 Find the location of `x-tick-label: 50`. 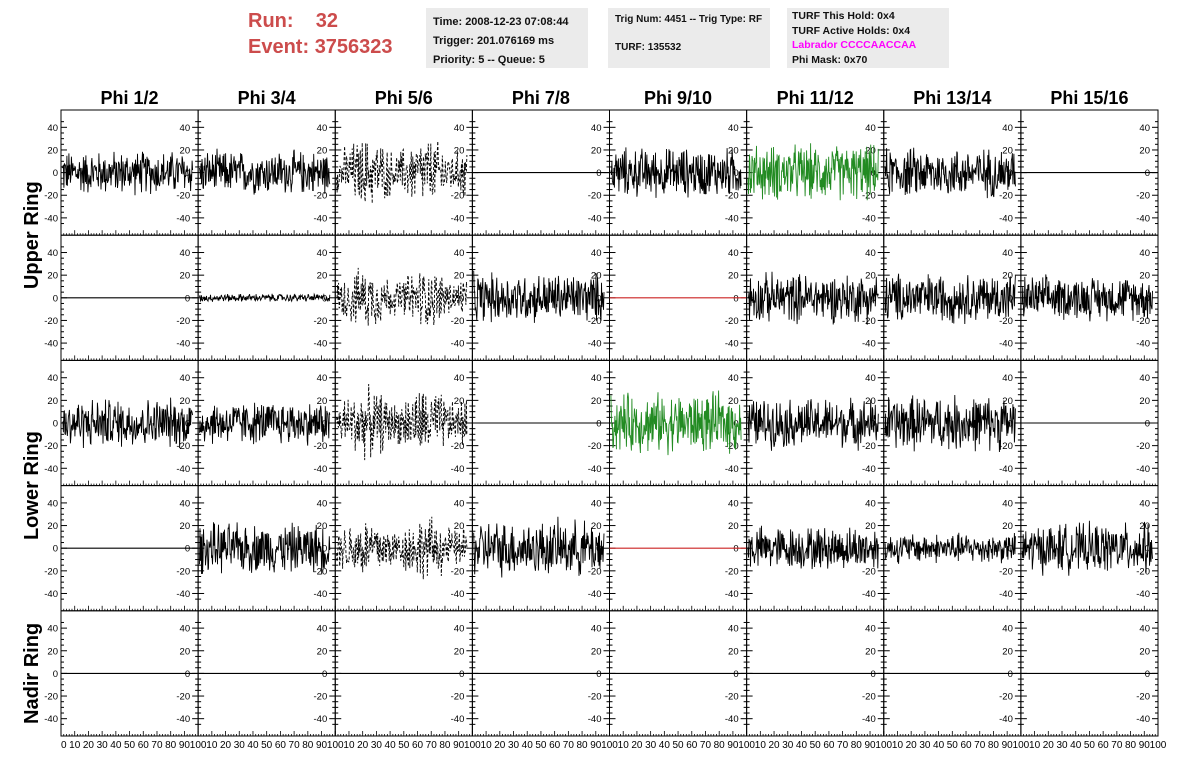

x-tick-label: 50 is located at coordinates (130, 745).